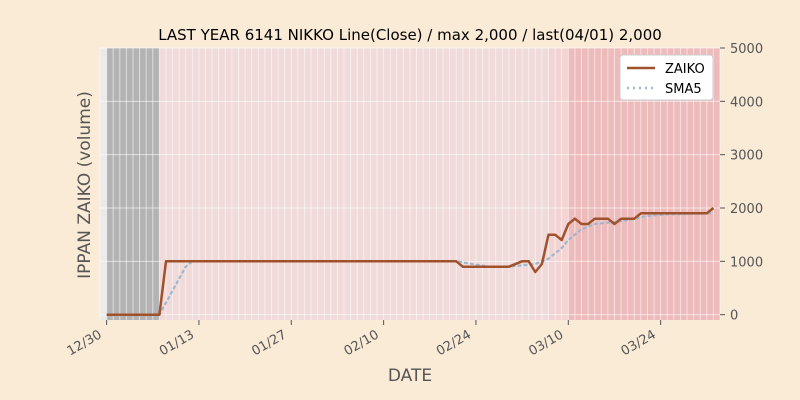 This screenshot has width=800, height=400. I want to click on legend-label-sma5: SMA5, so click(683, 89).